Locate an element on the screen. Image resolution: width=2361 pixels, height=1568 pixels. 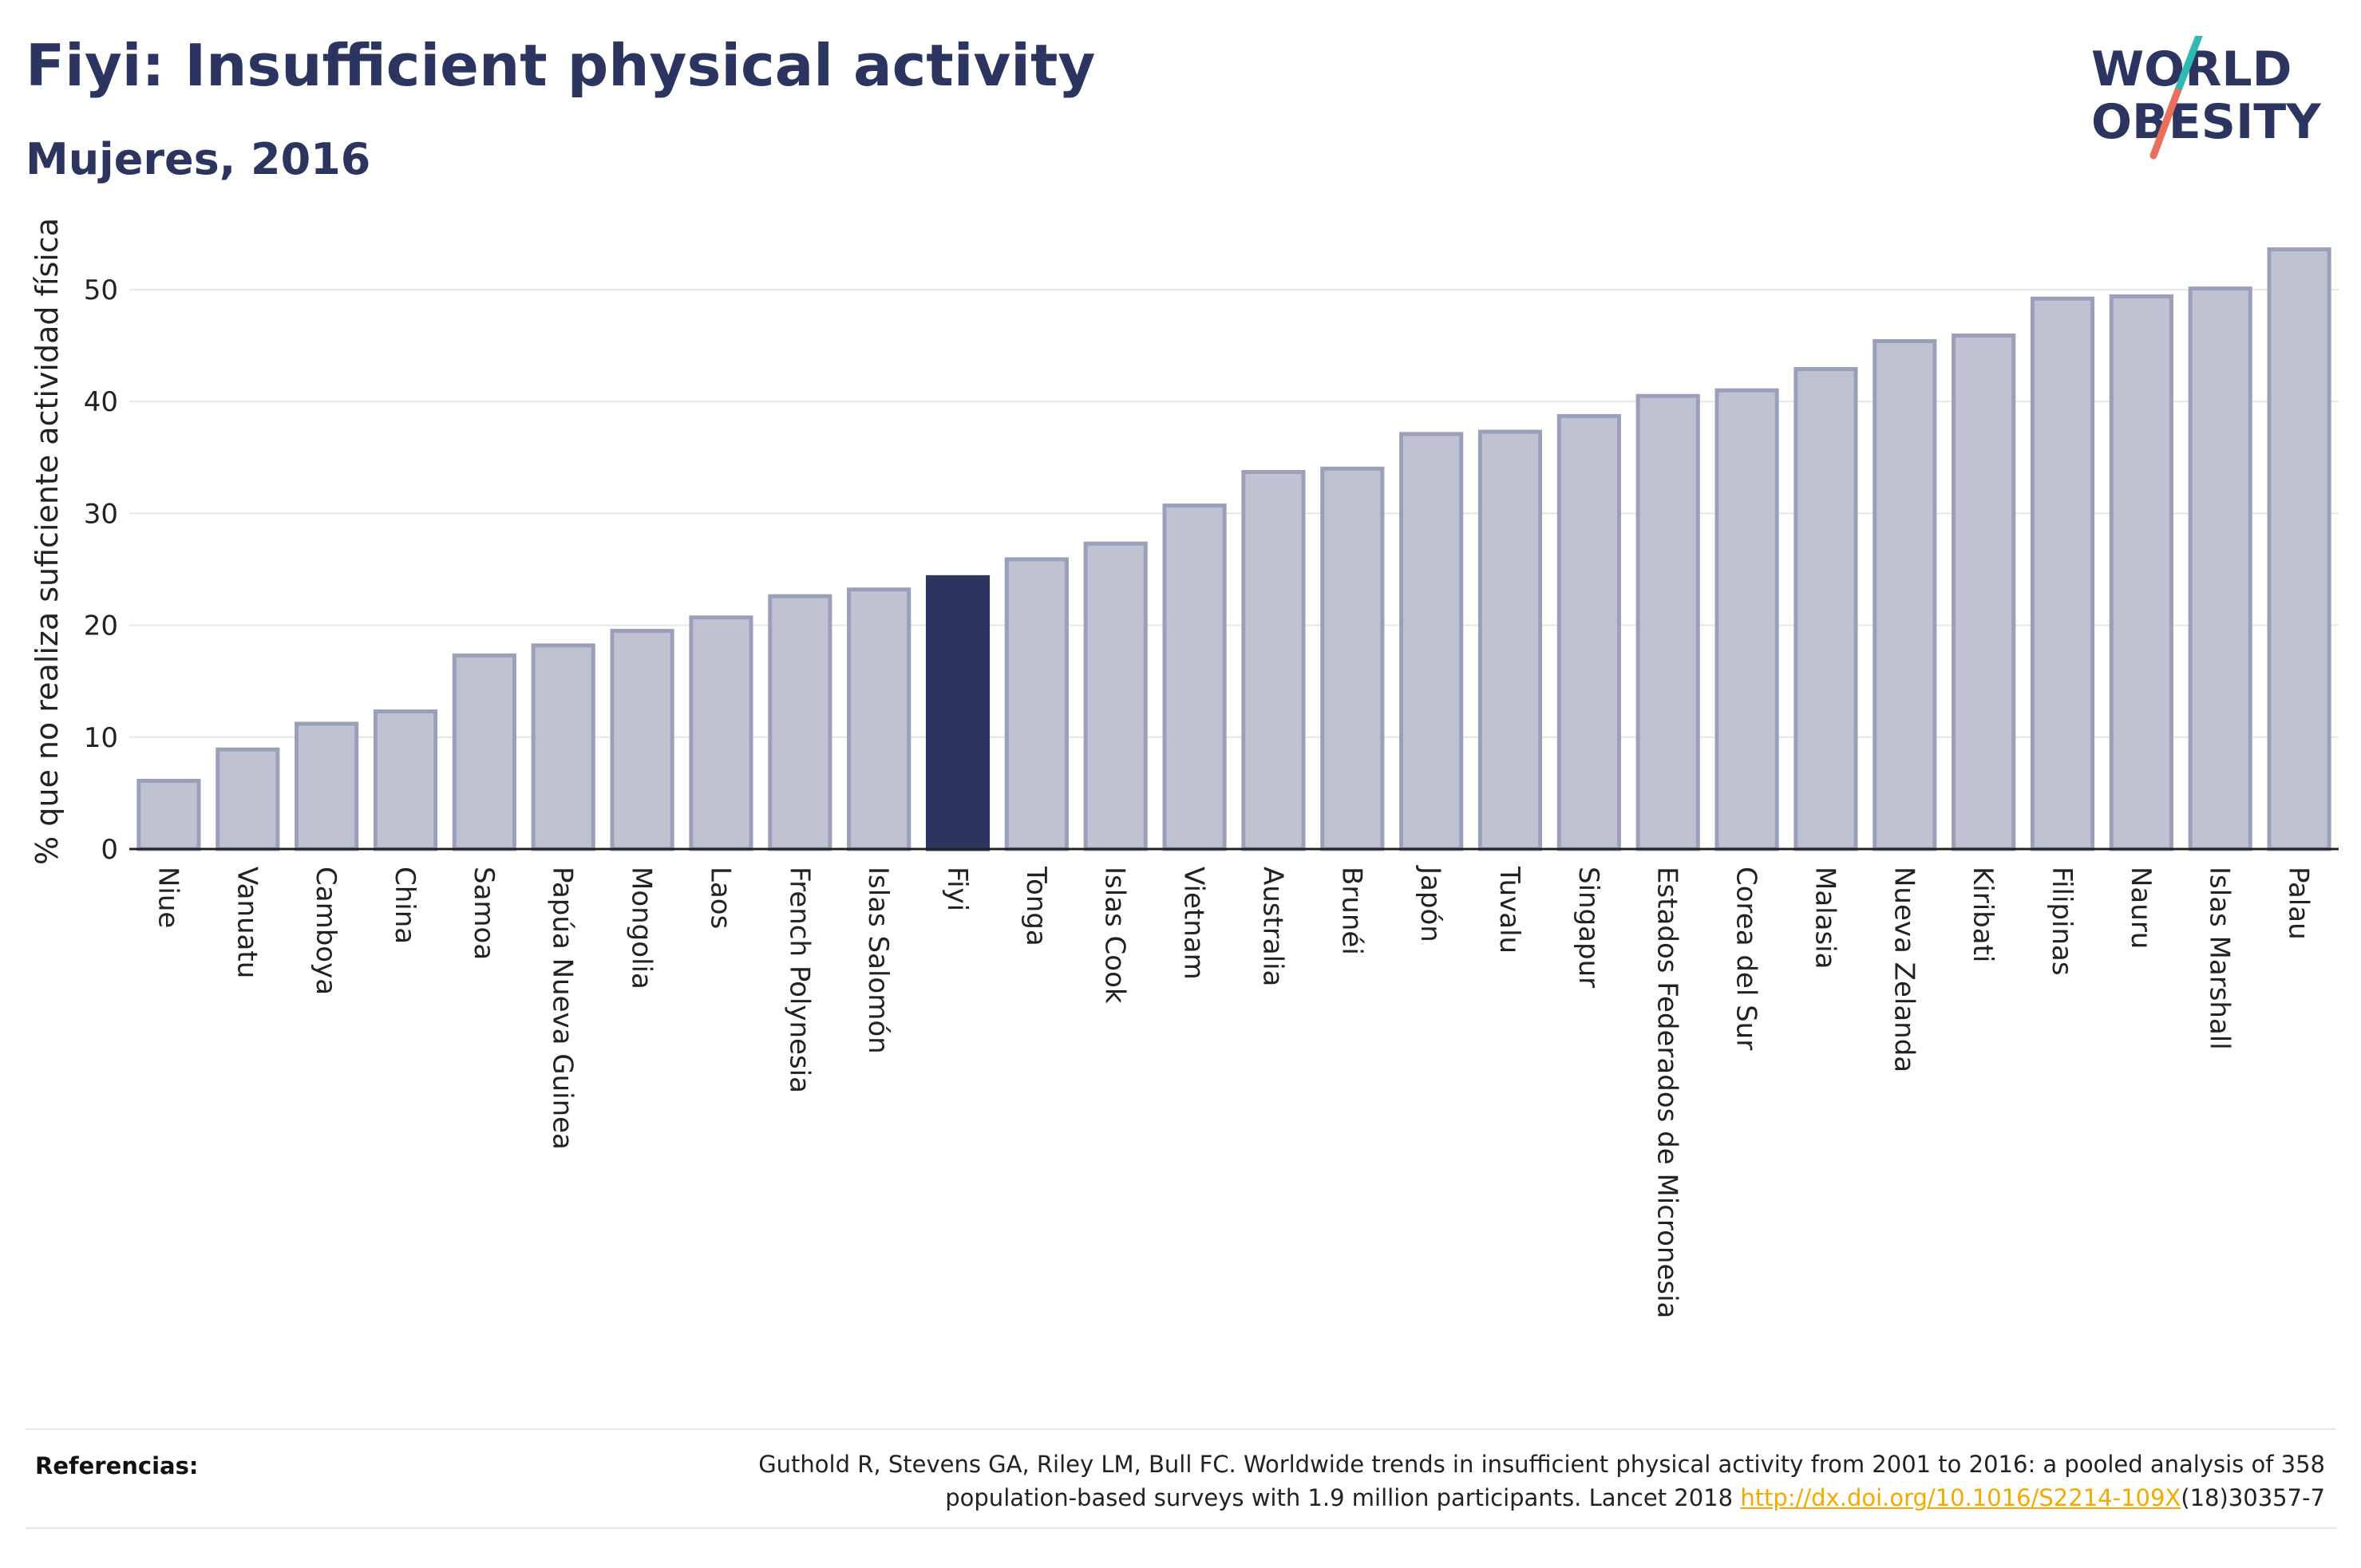
x-tick-label: Japón is located at coordinates (1430, 903).